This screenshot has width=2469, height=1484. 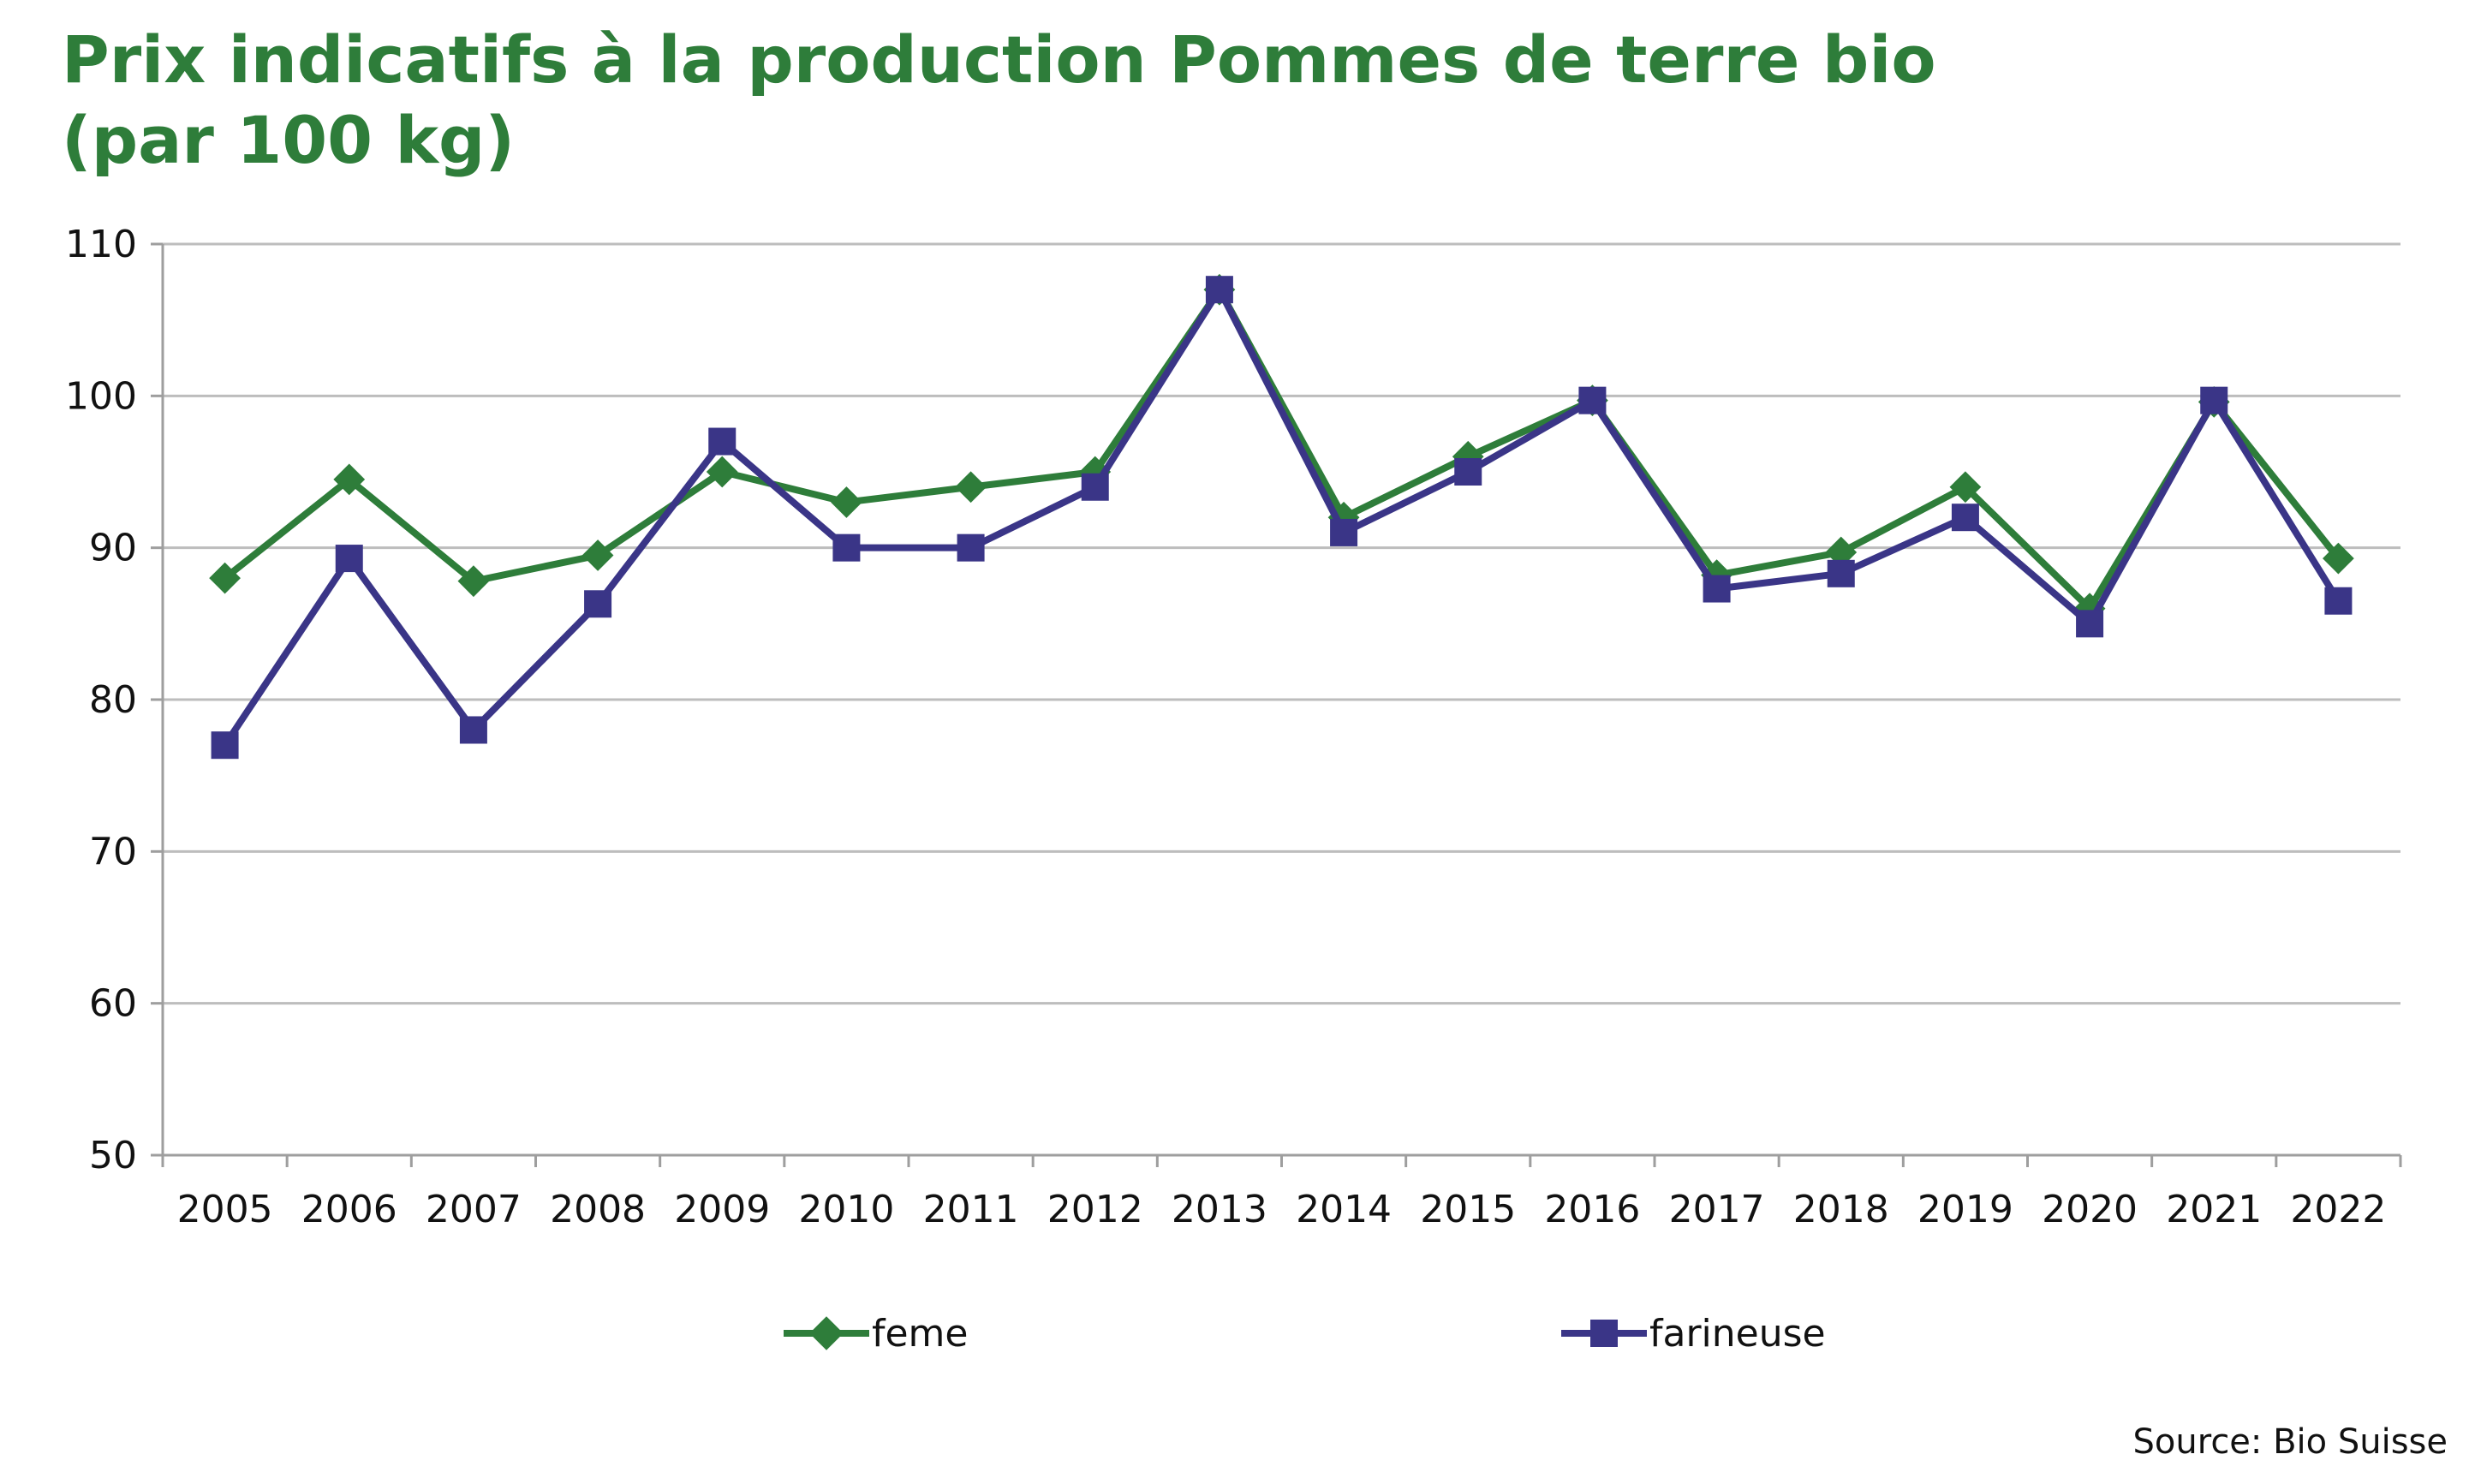 I want to click on point-farineuse-2010, so click(x=846, y=548).